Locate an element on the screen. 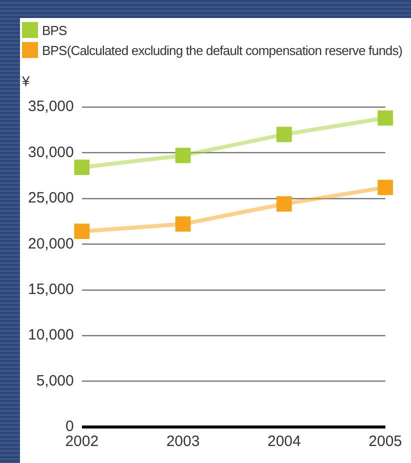  y-tick-label: 10,000 is located at coordinates (51, 335).